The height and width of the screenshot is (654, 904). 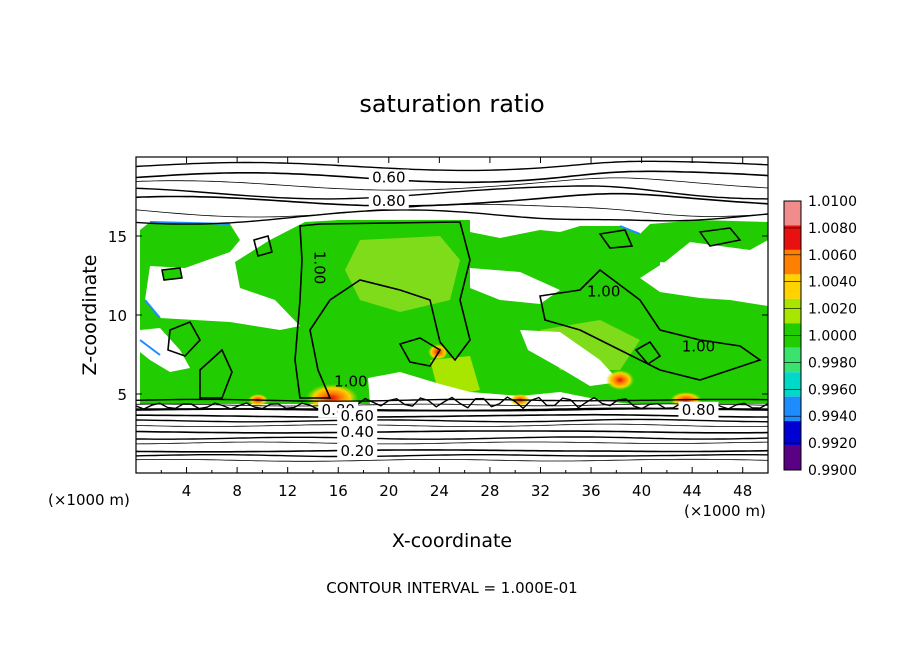 I want to click on light-patch, so click(x=402, y=274).